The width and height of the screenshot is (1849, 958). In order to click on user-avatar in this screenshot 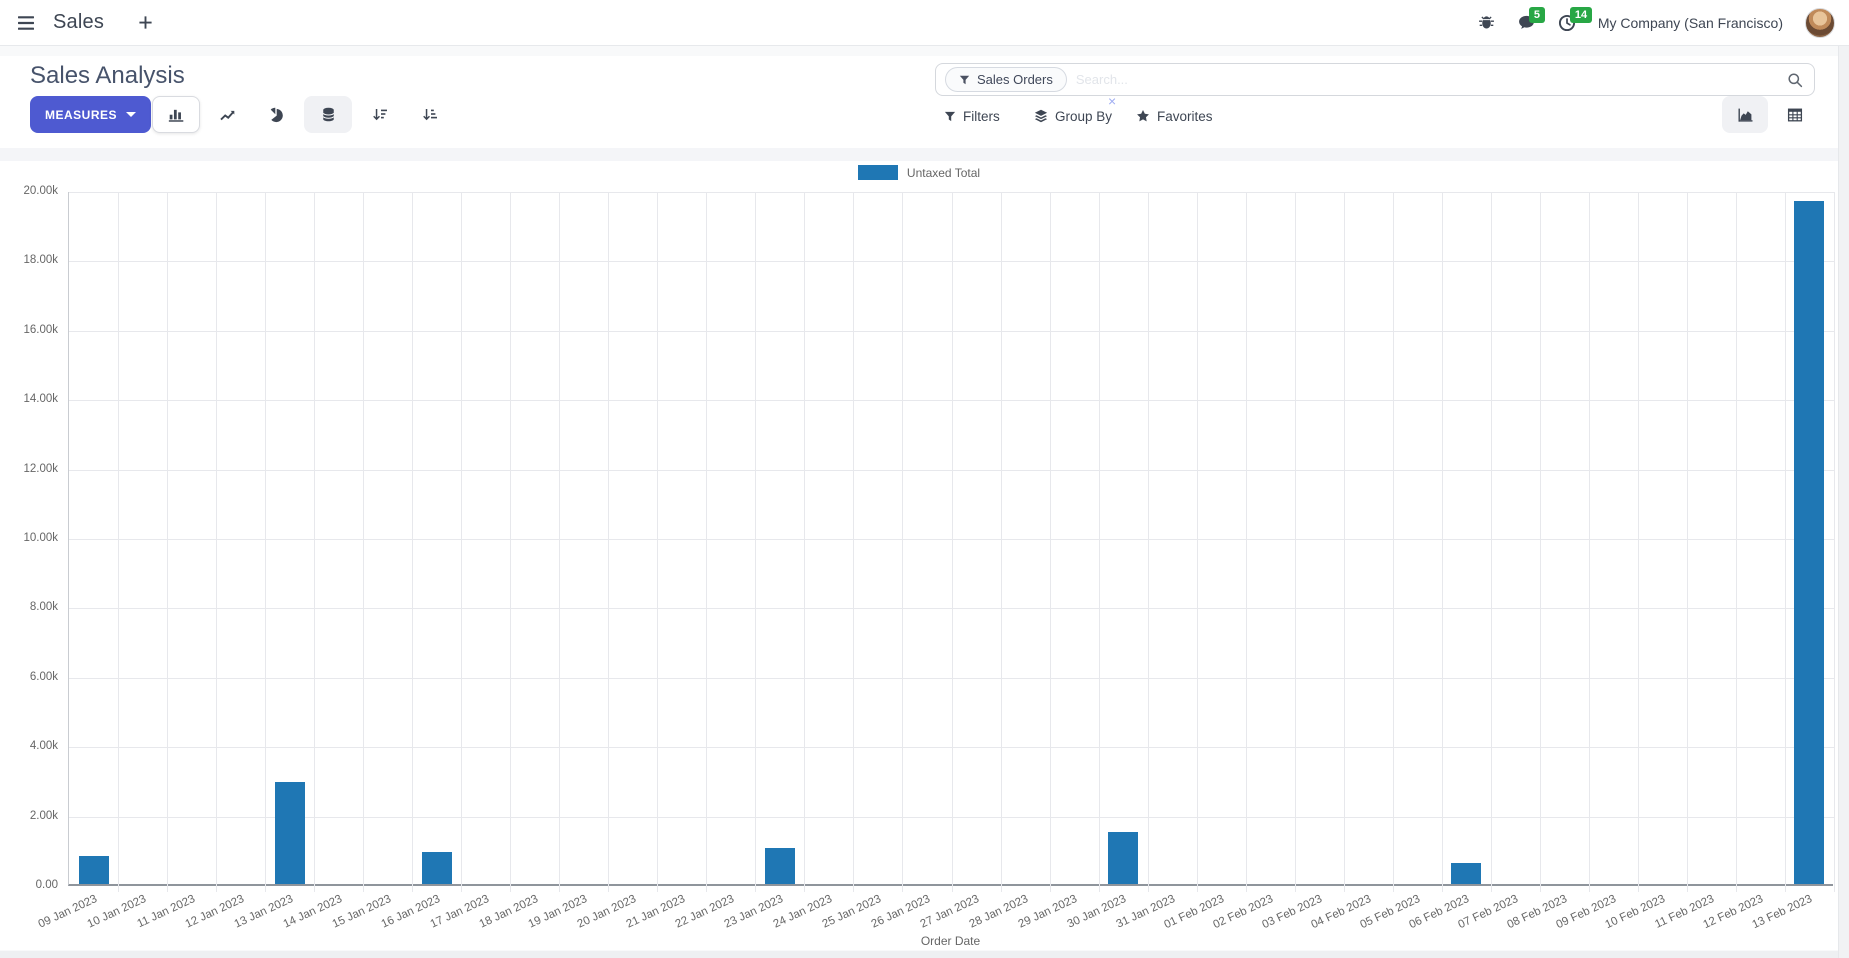, I will do `click(1820, 22)`.